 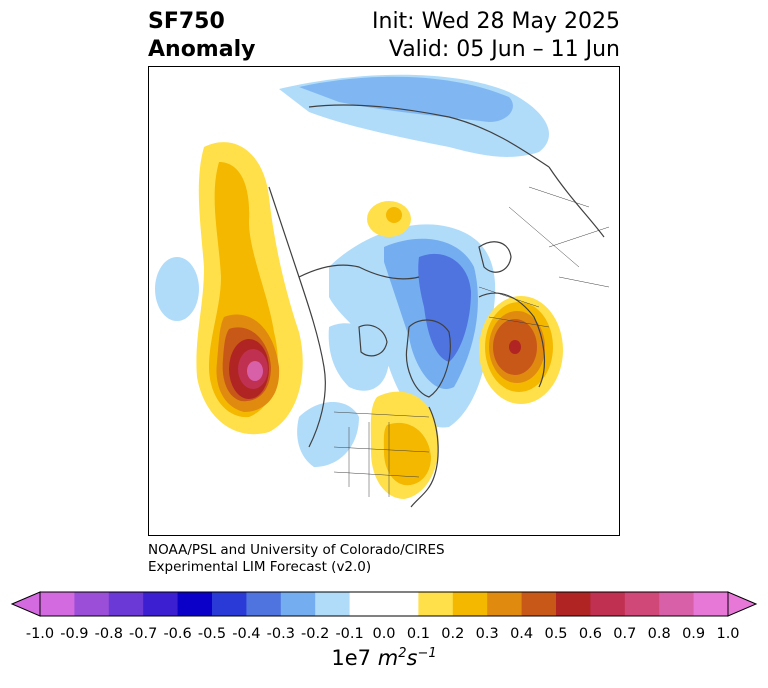 I want to click on colorbar-tick-label: 0.2, so click(x=453, y=634).